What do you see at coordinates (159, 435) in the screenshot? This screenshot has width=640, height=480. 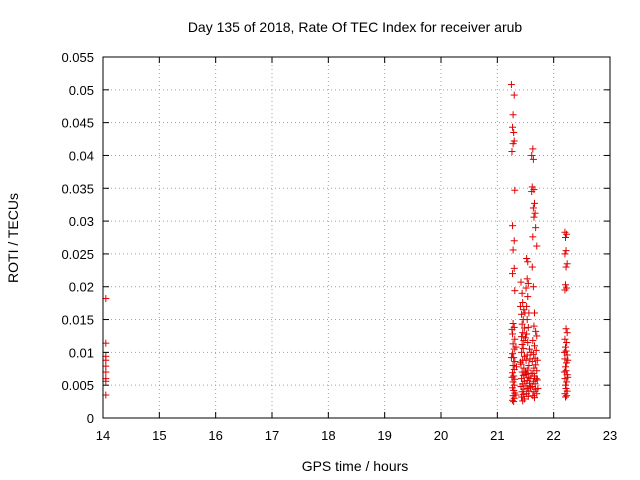 I see `x-tick-label: 15` at bounding box center [159, 435].